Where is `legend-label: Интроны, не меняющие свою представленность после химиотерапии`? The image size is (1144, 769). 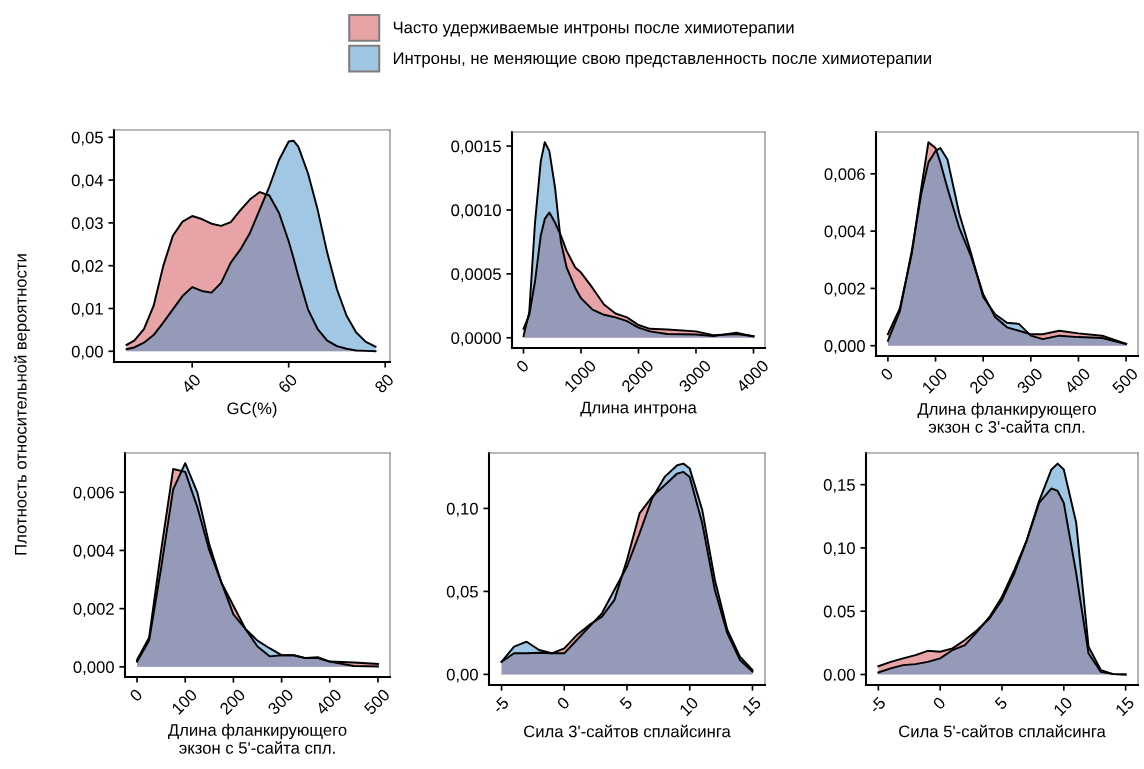
legend-label: Интроны, не меняющие свою представленность после химиотерапии is located at coordinates (662, 60).